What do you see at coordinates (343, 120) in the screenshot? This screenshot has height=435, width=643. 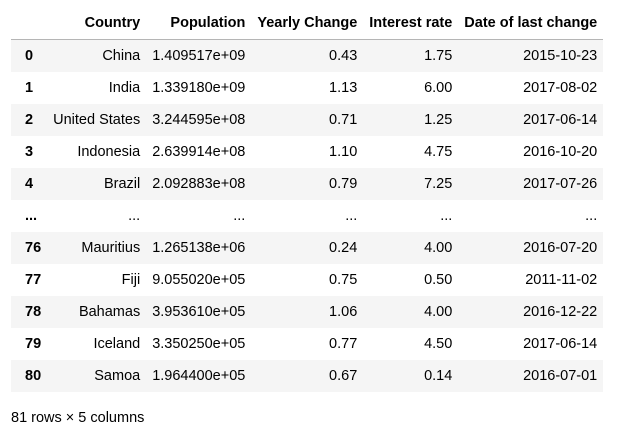 I see `cell-yearly-change: 0.71` at bounding box center [343, 120].